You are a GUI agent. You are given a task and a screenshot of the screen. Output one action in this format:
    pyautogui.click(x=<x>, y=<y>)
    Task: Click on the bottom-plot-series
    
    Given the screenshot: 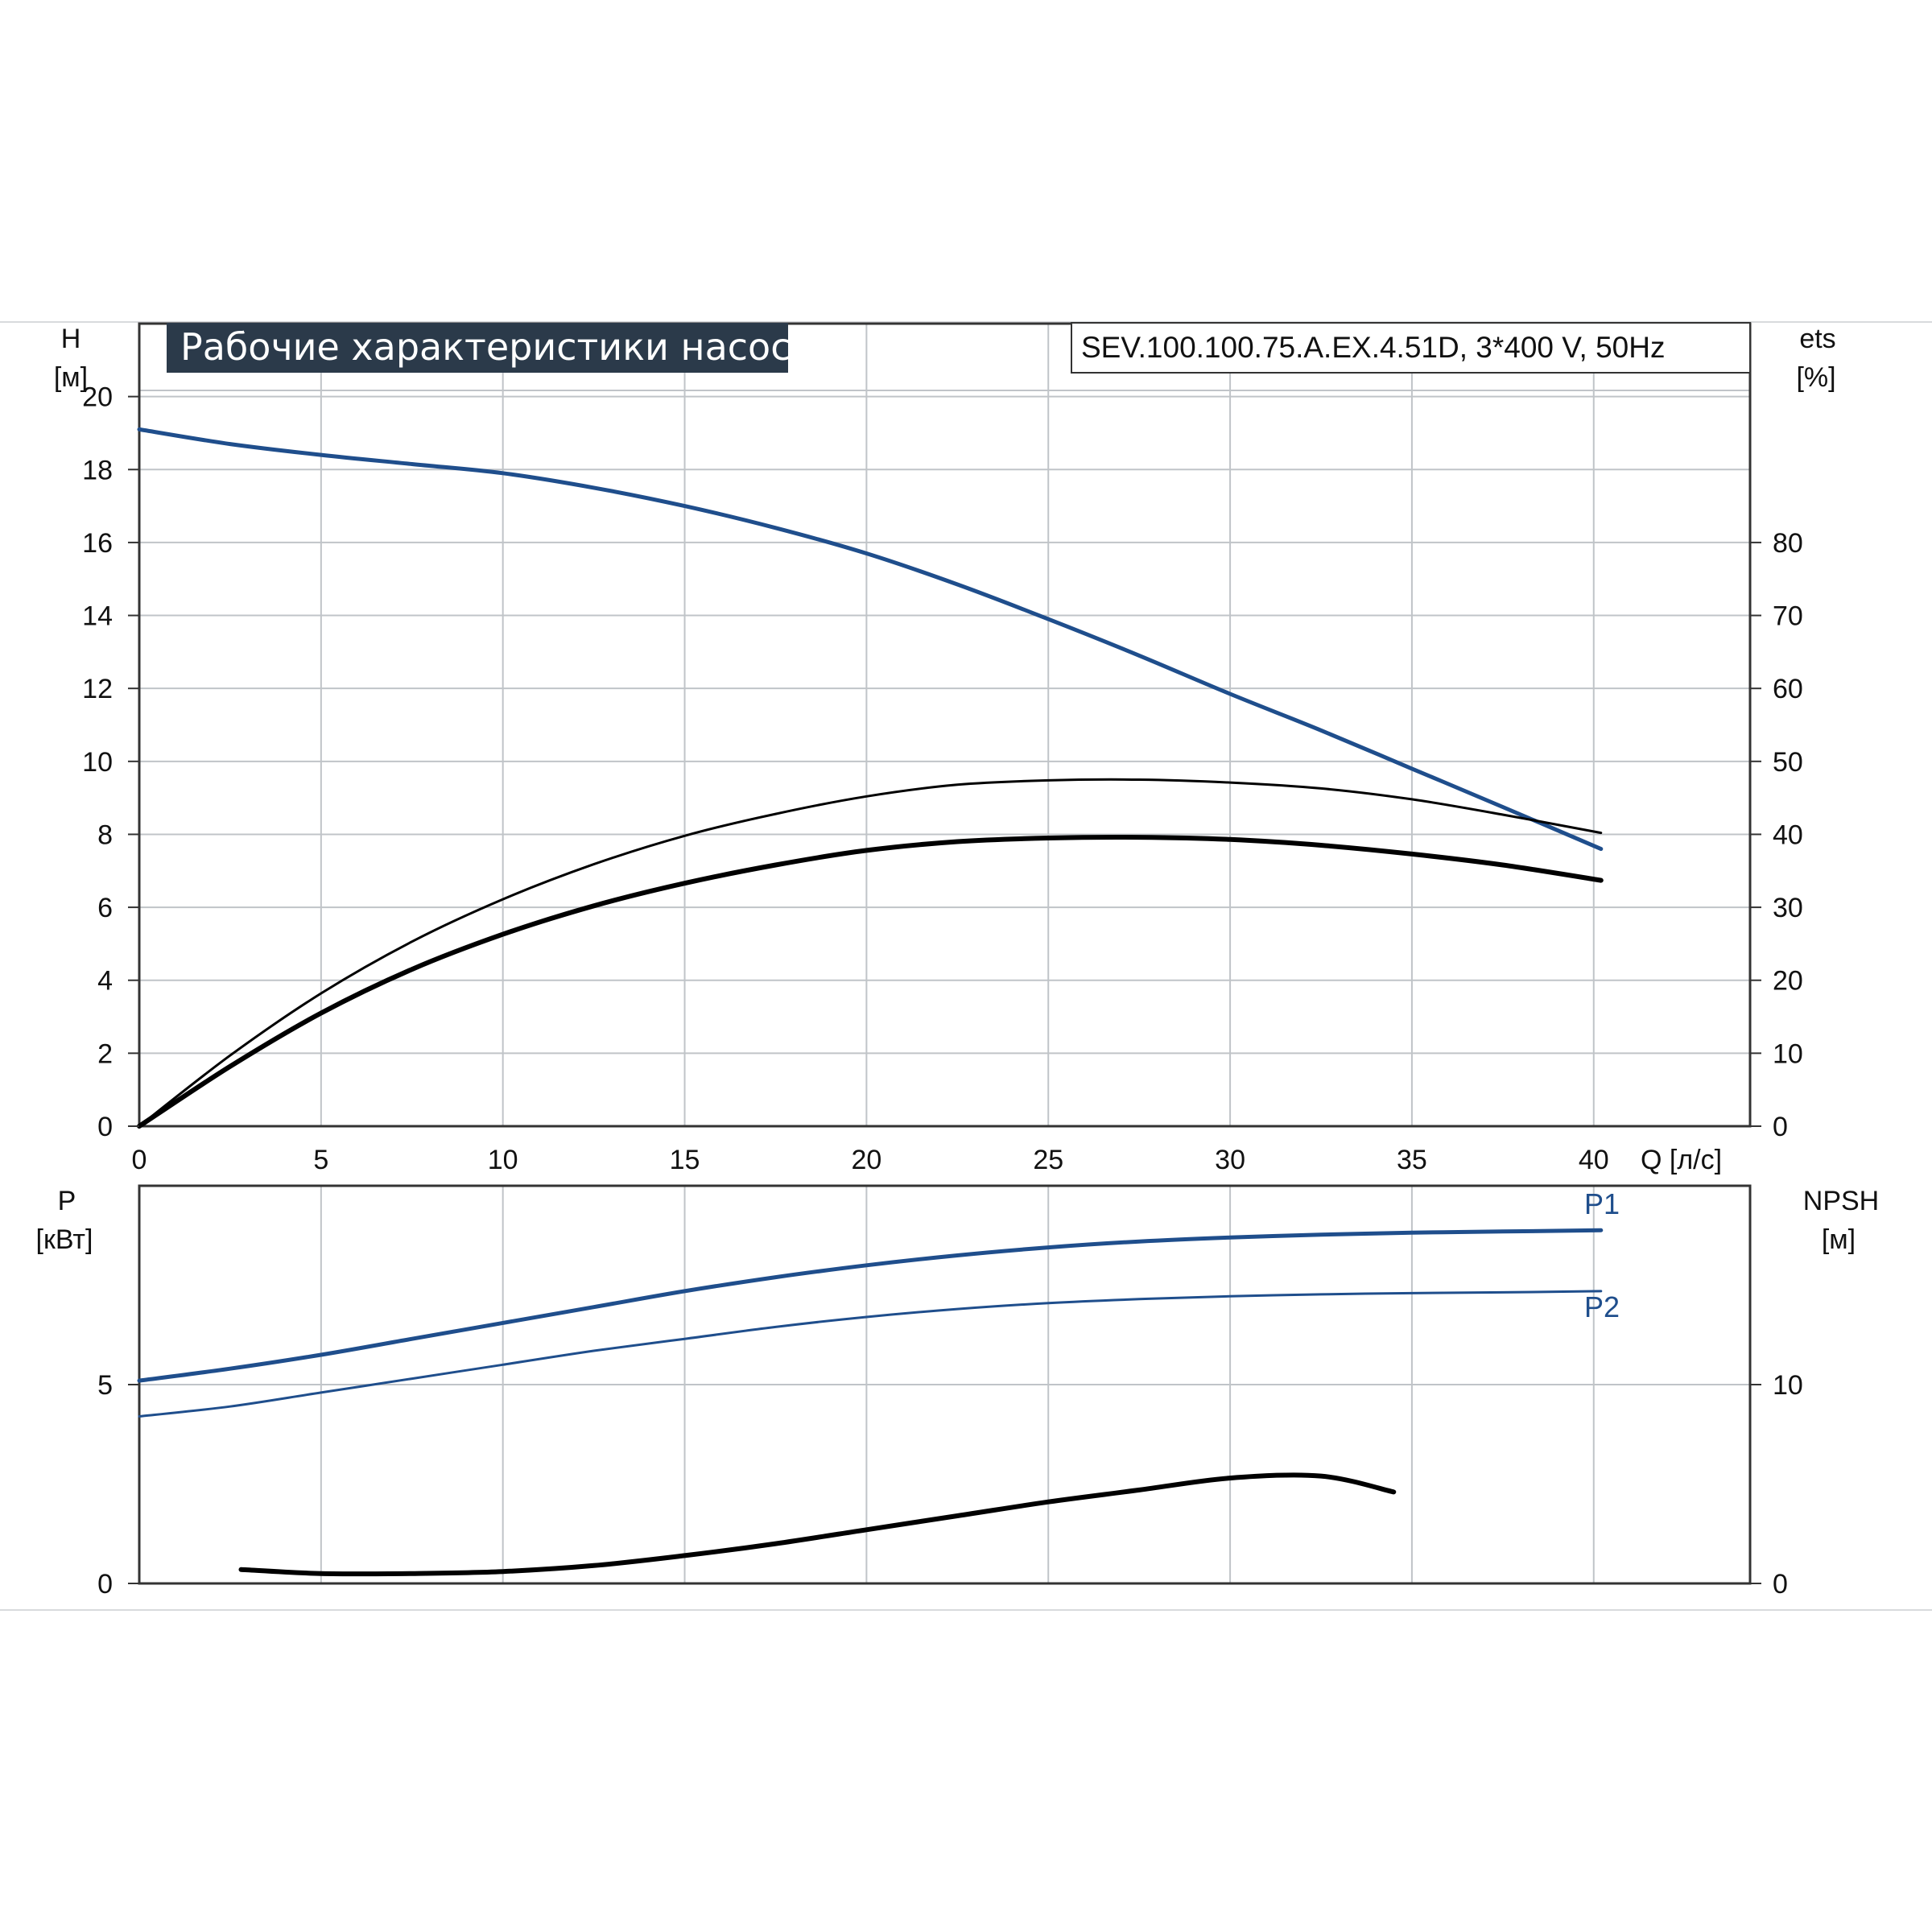 What is the action you would take?
    pyautogui.click(x=870, y=1402)
    